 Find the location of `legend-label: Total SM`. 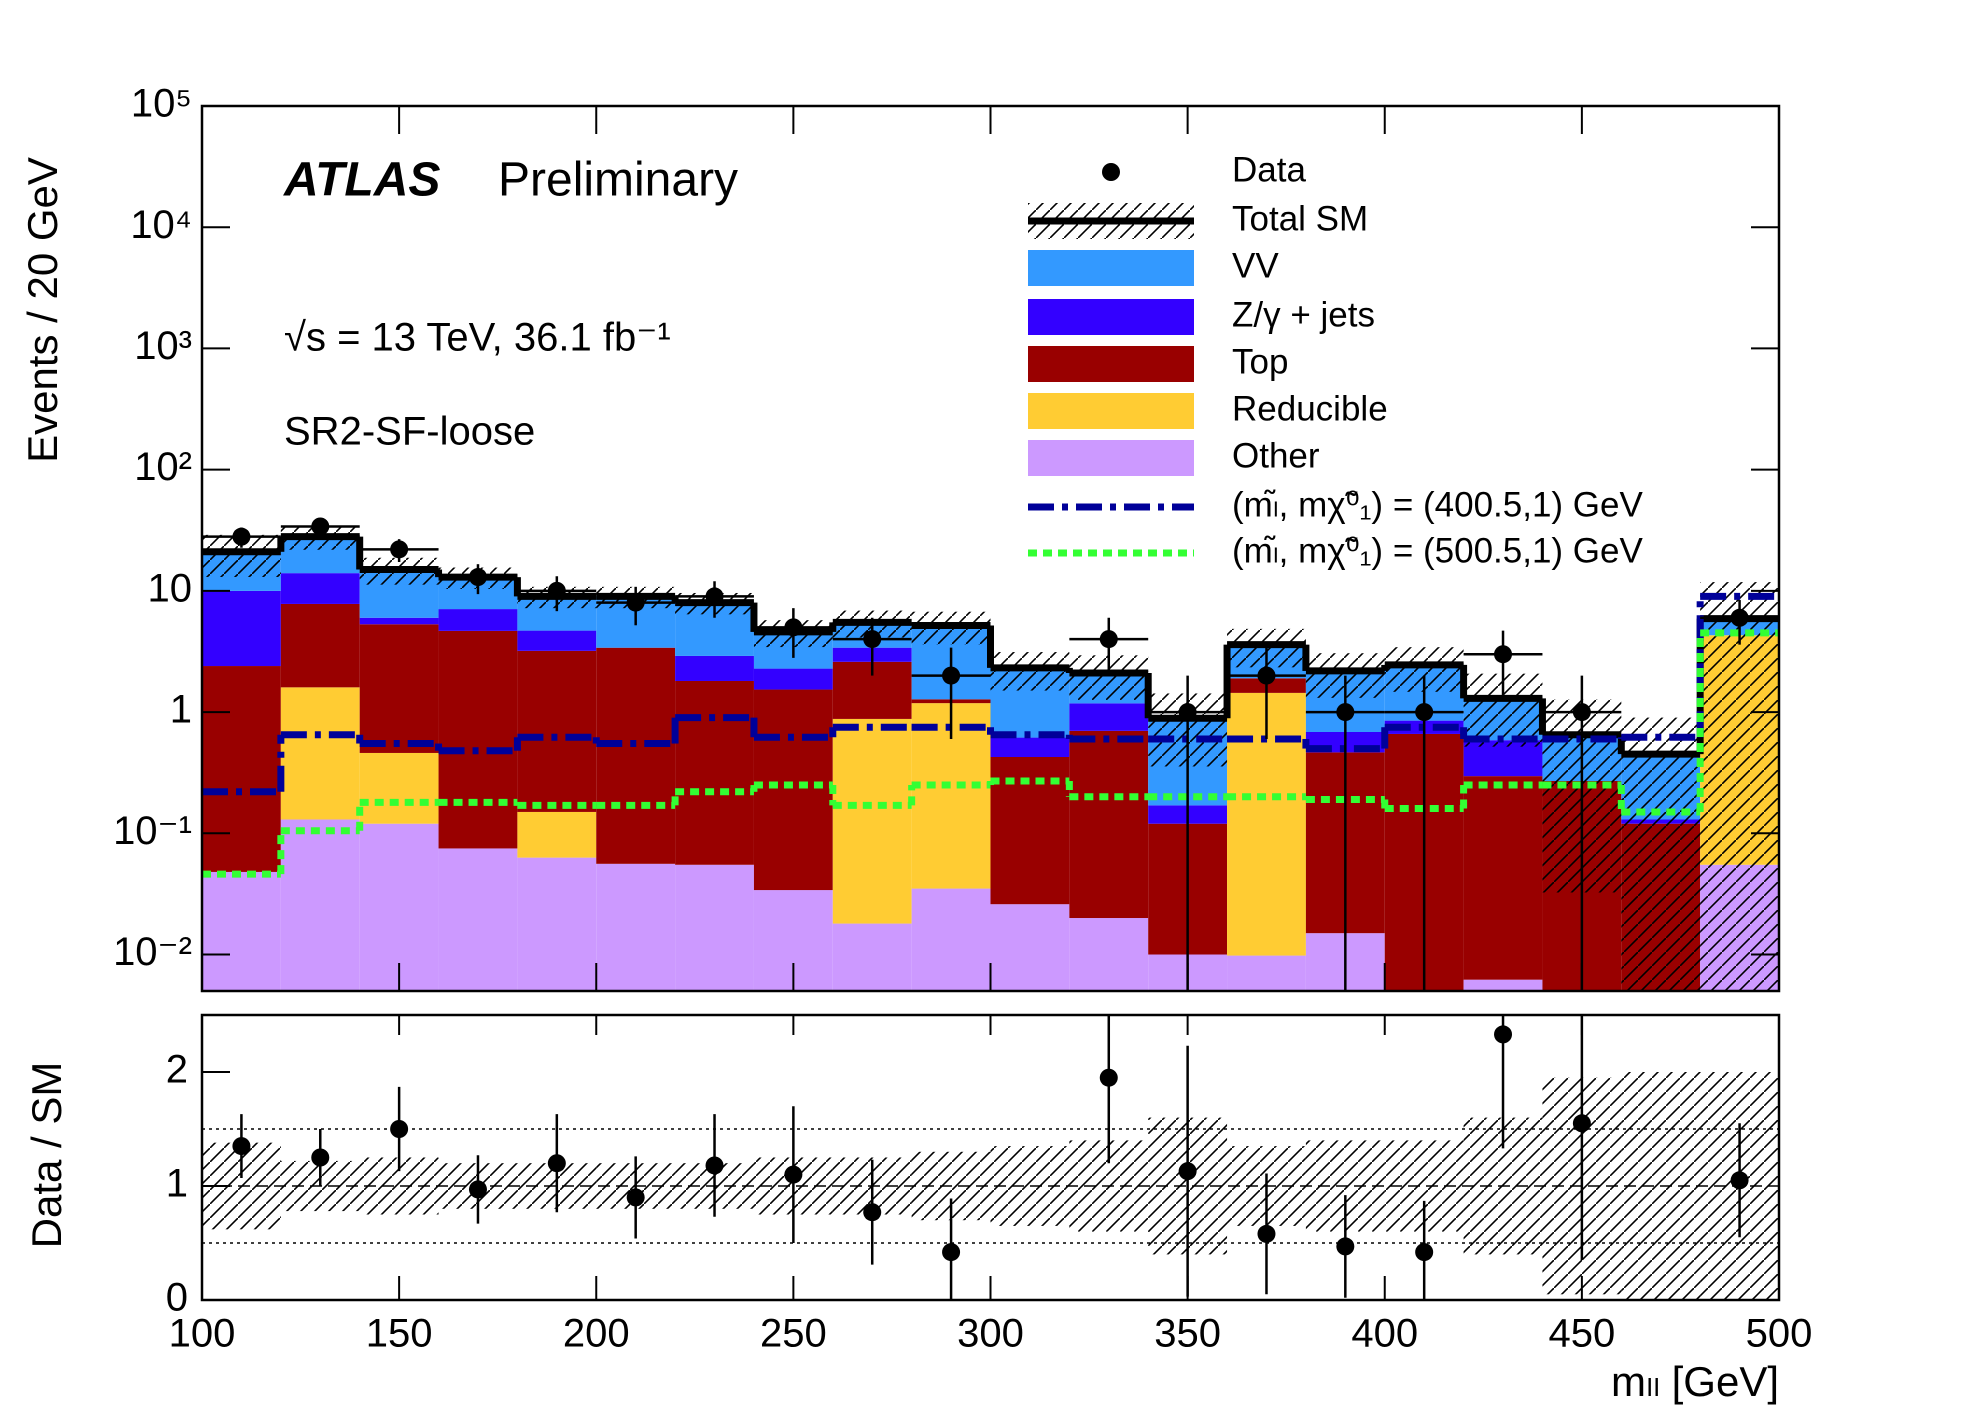

legend-label: Total SM is located at coordinates (1300, 218).